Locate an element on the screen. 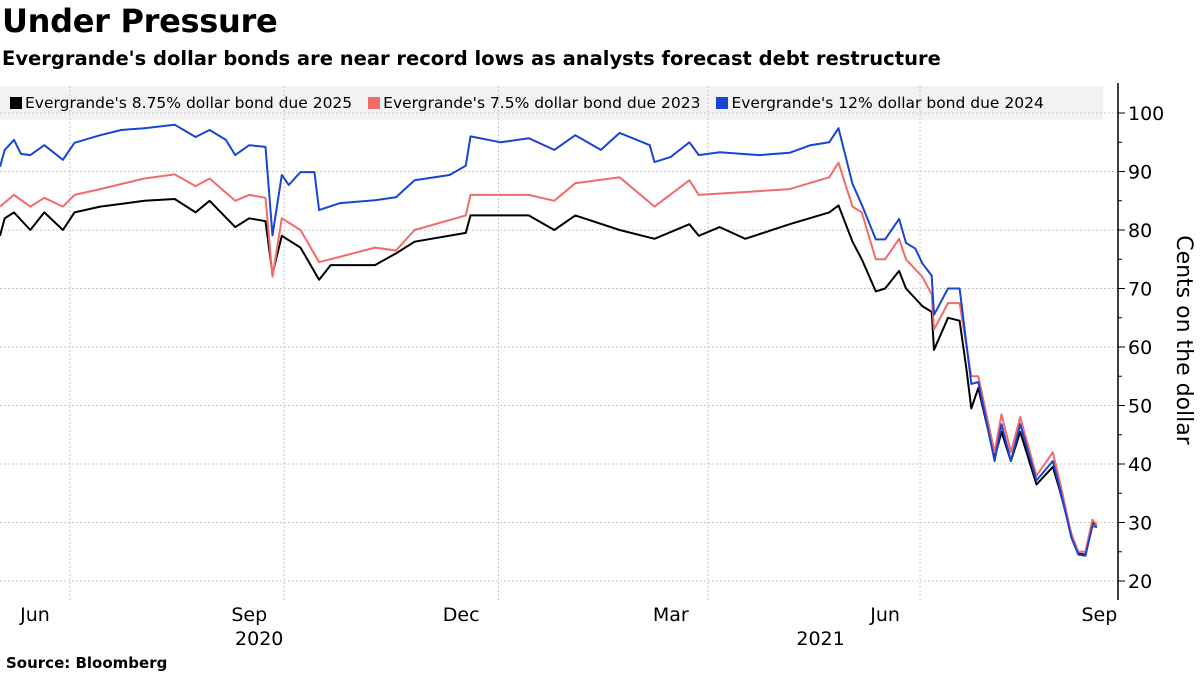 This screenshot has width=1200, height=675. legend-label: Evergrande's 7.5% dollar bond due 2023 is located at coordinates (542, 103).